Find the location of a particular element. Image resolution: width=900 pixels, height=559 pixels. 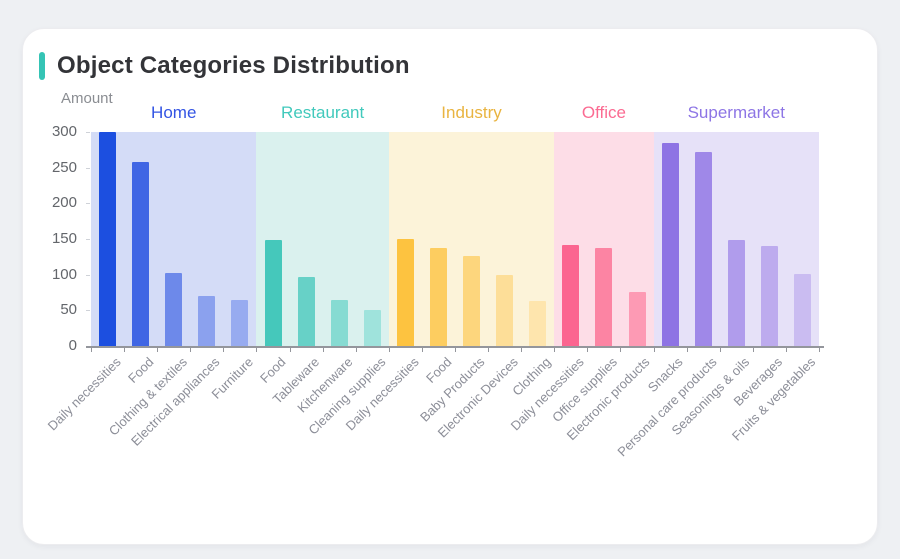

bar-home-clothing-textiles is located at coordinates (174, 309).